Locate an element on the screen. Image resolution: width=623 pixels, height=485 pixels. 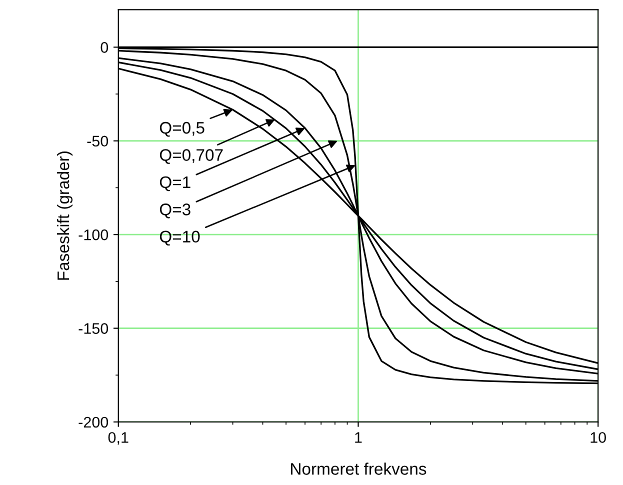
annotation: Q=0,5 is located at coordinates (182, 129).